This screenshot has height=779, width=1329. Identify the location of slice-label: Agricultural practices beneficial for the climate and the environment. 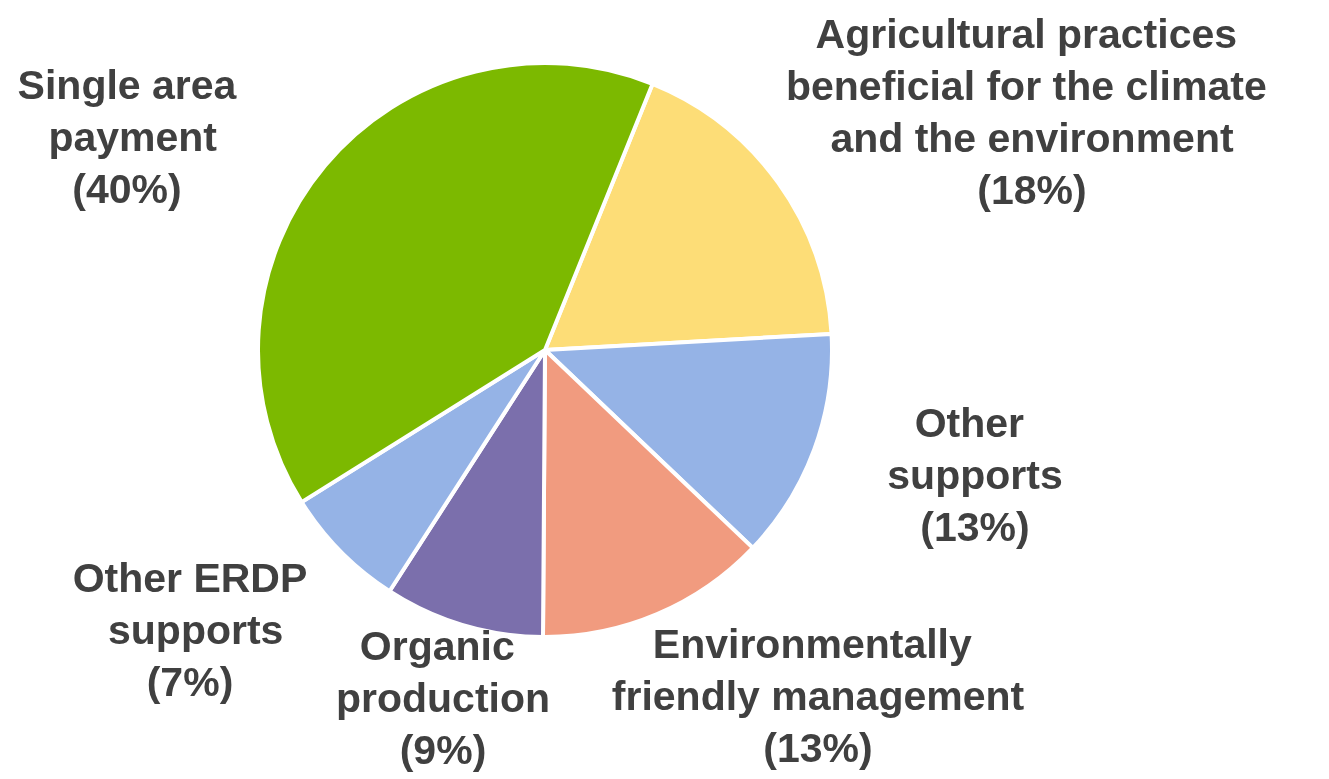
(1032, 86).